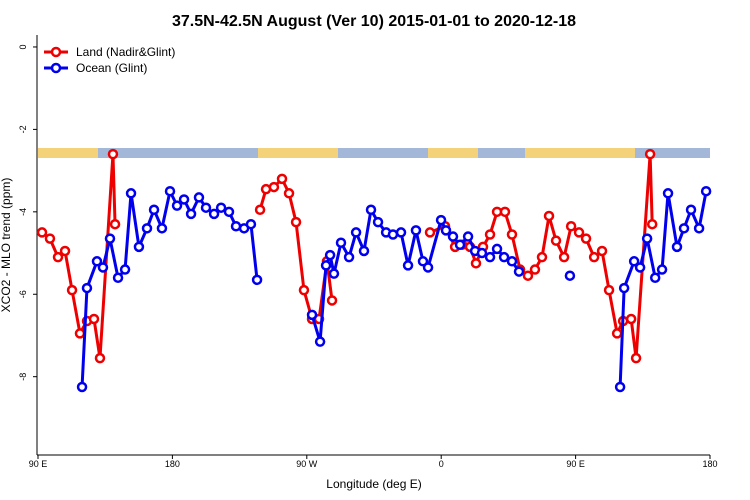 Image resolution: width=750 pixels, height=500 pixels. I want to click on y-tick-label: 0, so click(23, 46).